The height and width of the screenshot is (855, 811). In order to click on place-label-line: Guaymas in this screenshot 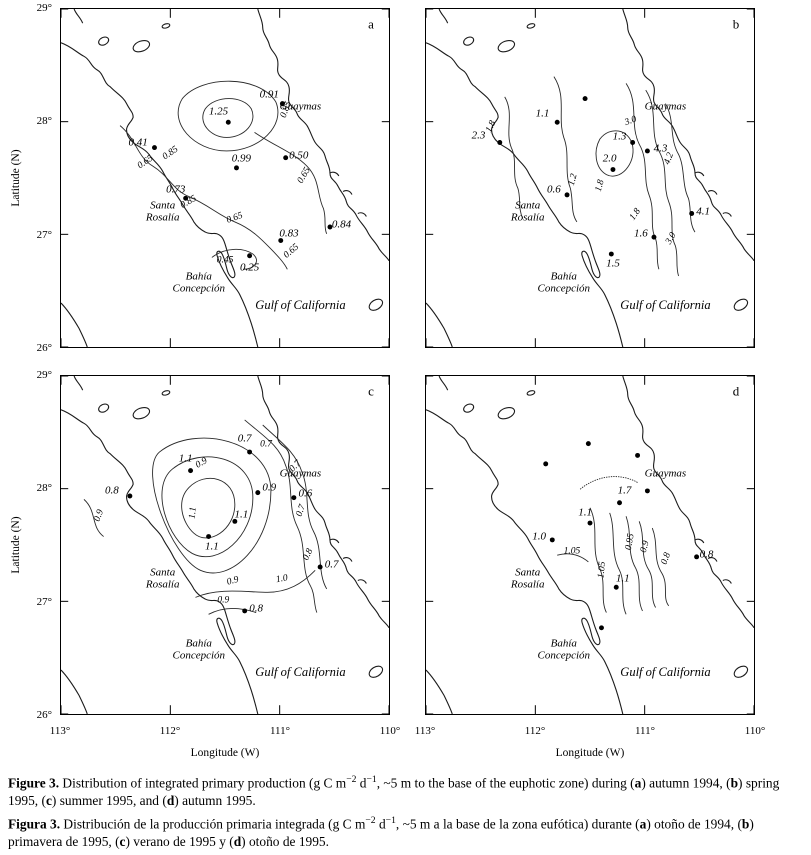, I will do `click(300, 106)`.